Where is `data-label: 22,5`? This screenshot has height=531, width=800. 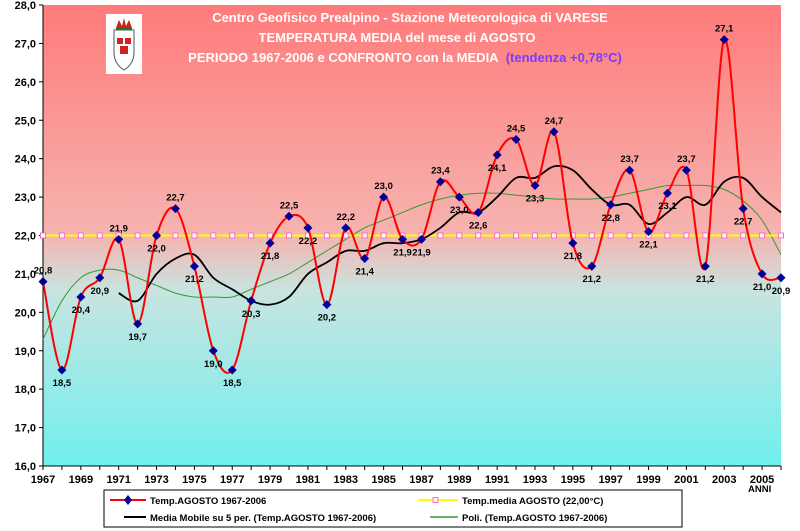
data-label: 22,5 is located at coordinates (289, 205).